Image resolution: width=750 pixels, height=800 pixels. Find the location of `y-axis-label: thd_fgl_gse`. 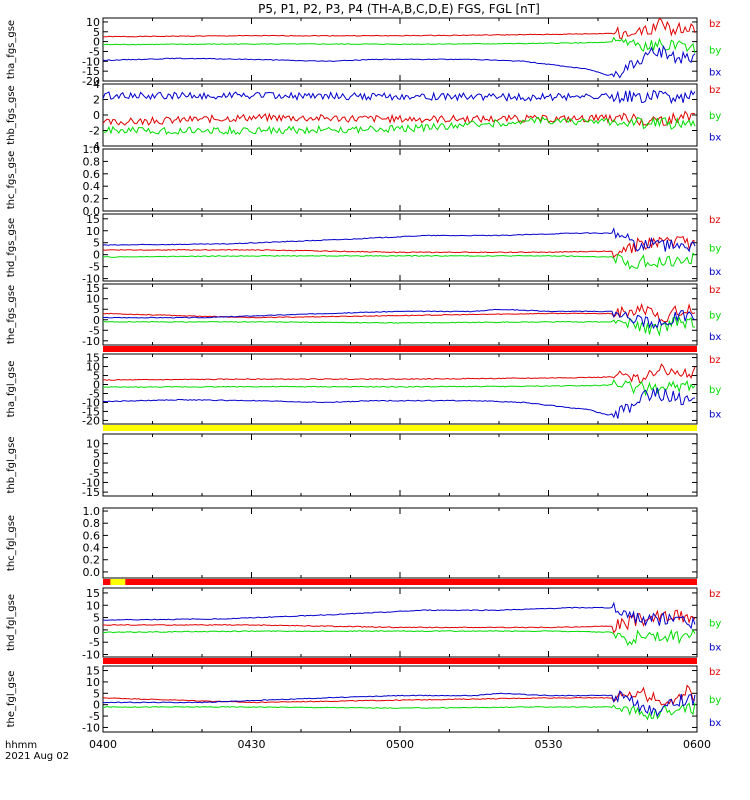

y-axis-label: thd_fgl_gse is located at coordinates (11, 622).